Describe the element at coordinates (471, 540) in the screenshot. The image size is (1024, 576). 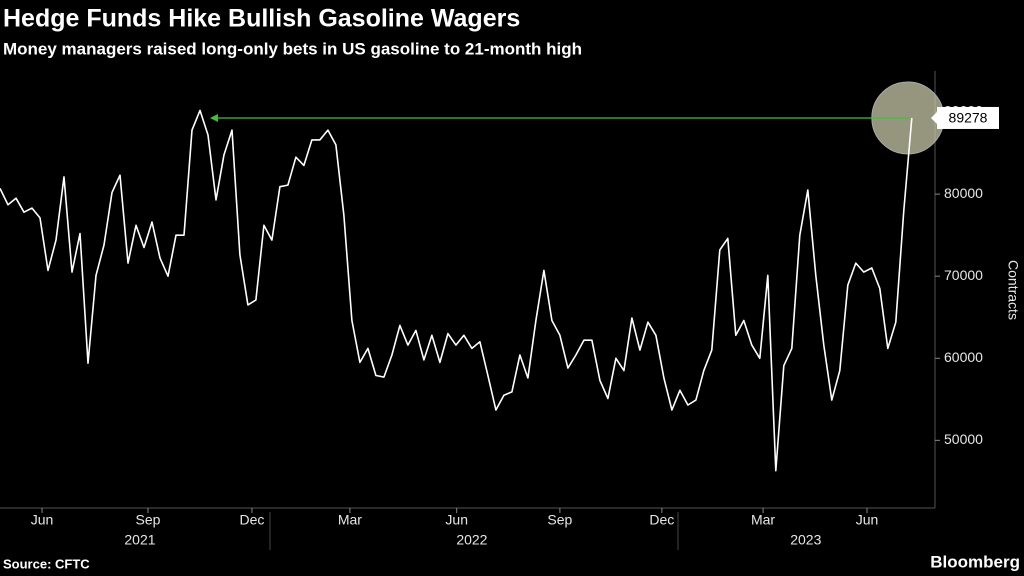
I see `year-label: 2022` at that location.